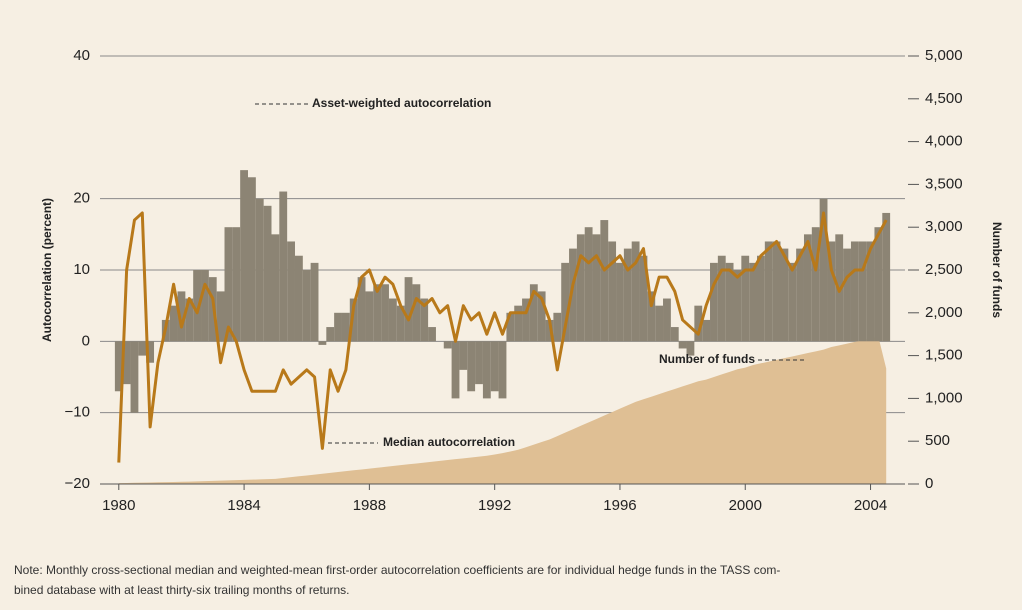 The height and width of the screenshot is (610, 1022). I want to click on x-tick-label: 1992, so click(494, 505).